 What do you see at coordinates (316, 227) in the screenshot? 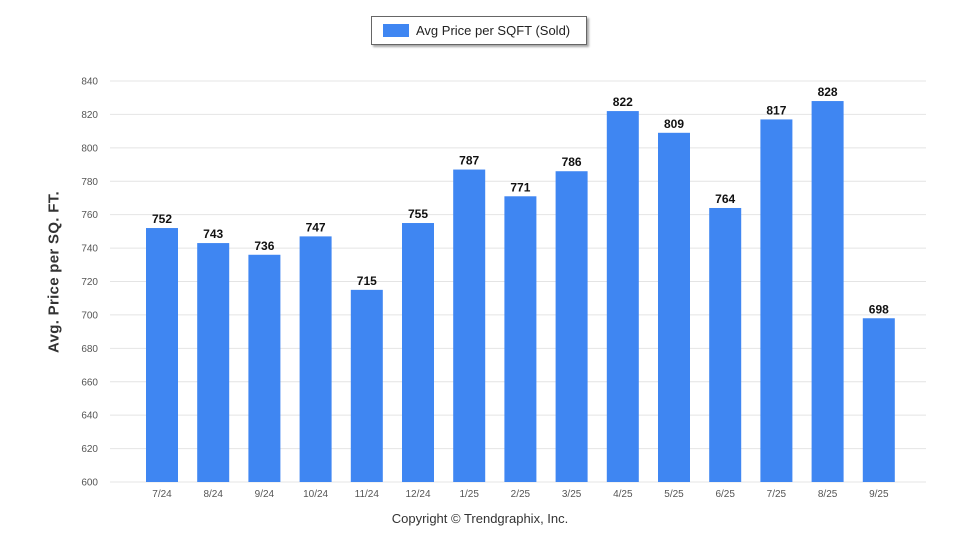
I see `data-label: 747` at bounding box center [316, 227].